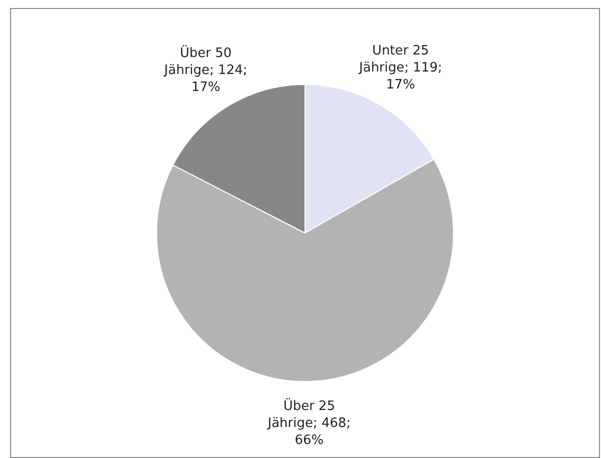 The height and width of the screenshot is (458, 601). What do you see at coordinates (308, 423) in the screenshot?
I see `slice-label: Über 25 Jährige; 468; 66%` at bounding box center [308, 423].